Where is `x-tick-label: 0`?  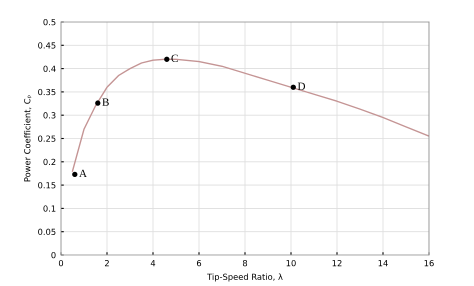 x-tick-label: 0 is located at coordinates (61, 263).